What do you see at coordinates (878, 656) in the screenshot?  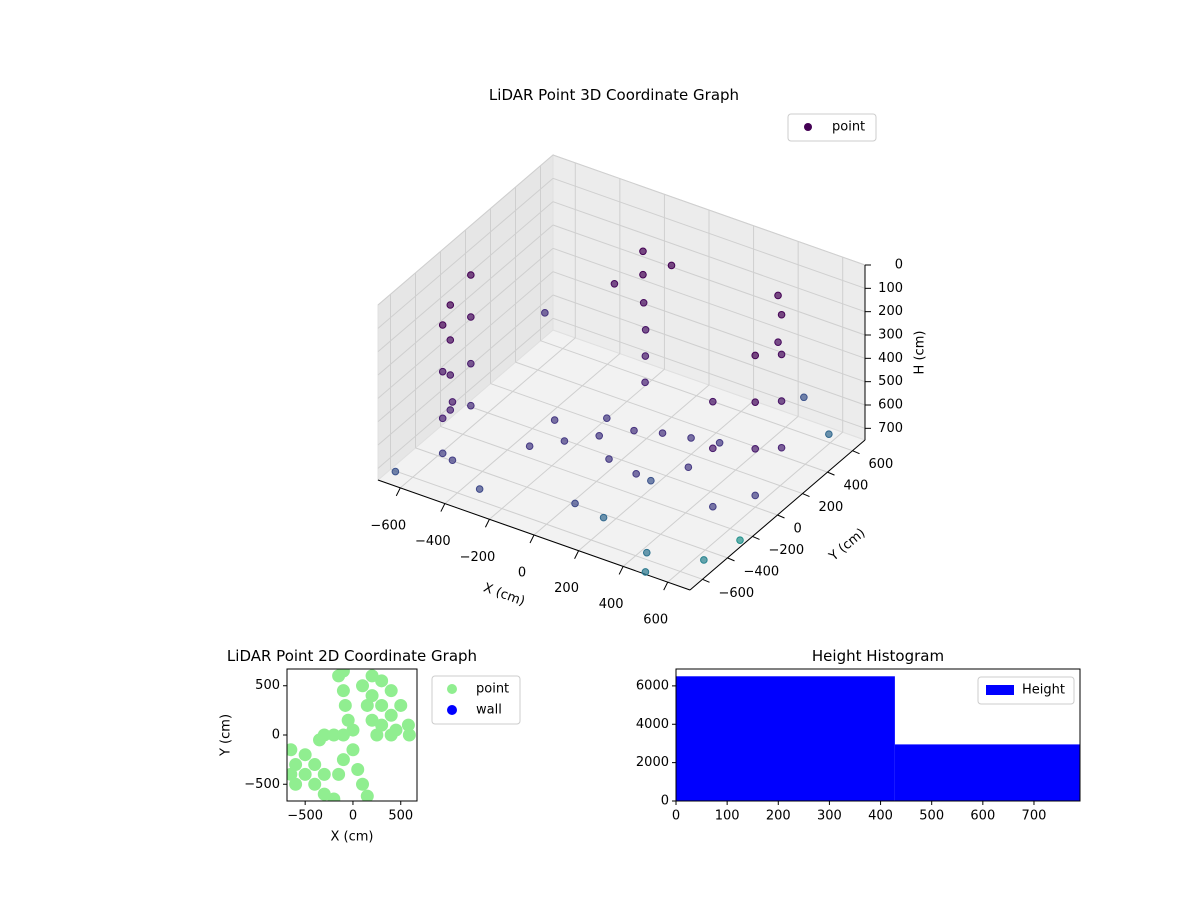 I see `chart-title: Height Histogram` at bounding box center [878, 656].